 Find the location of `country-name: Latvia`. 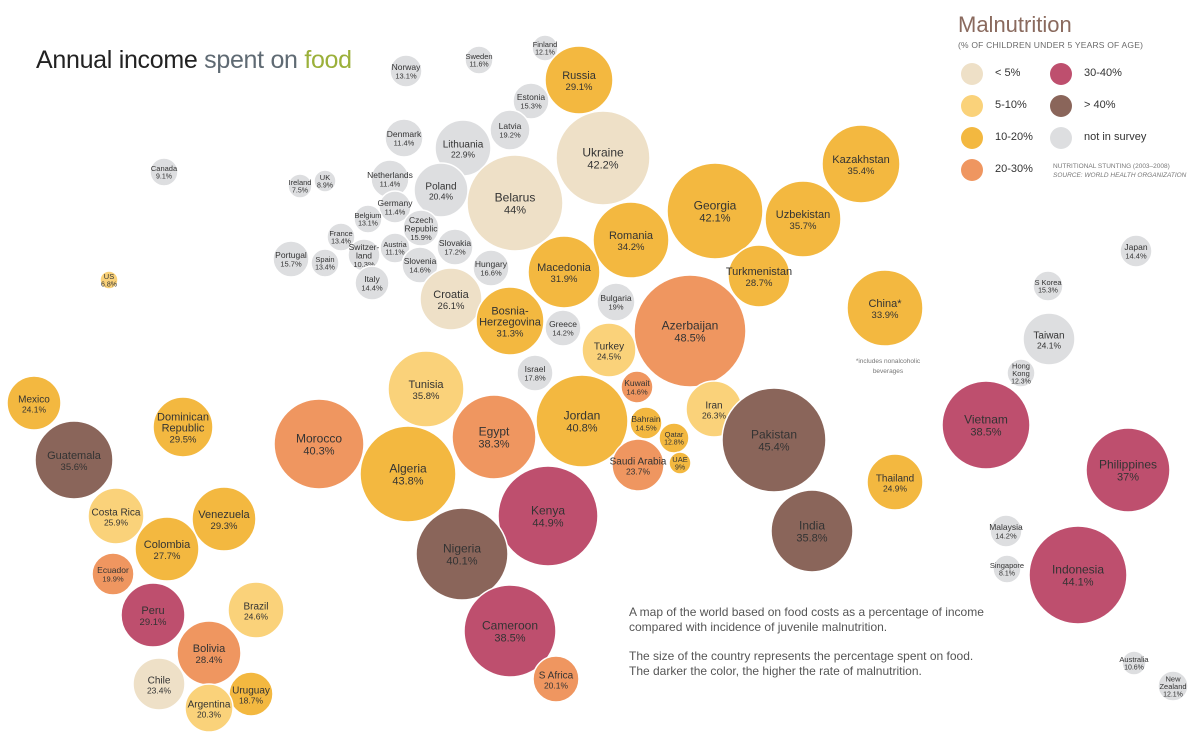

country-name: Latvia is located at coordinates (510, 126).